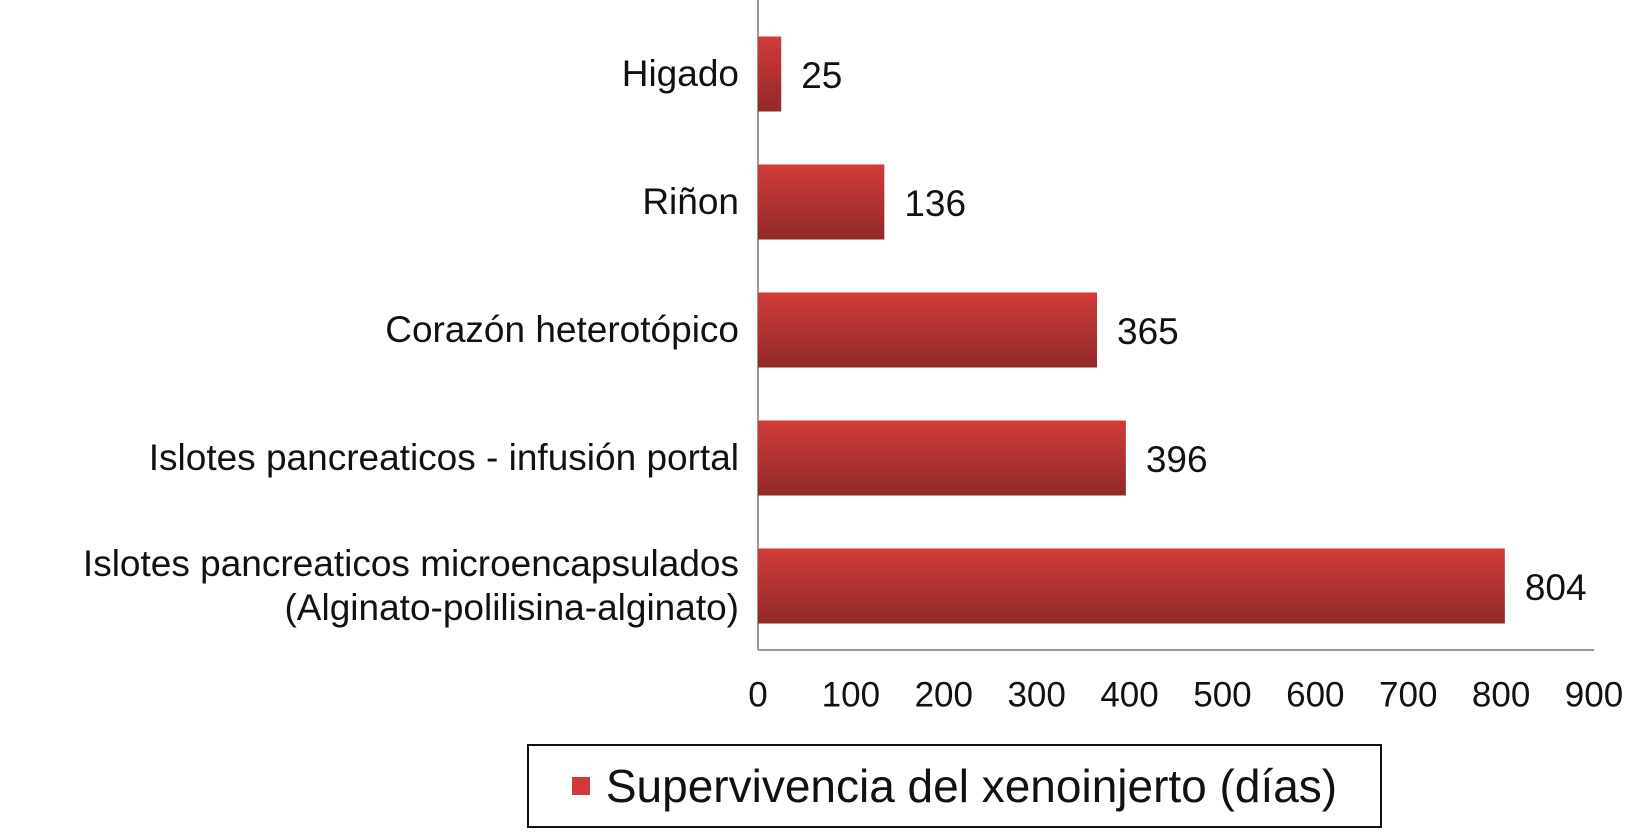 The height and width of the screenshot is (834, 1631). Describe the element at coordinates (443, 457) in the screenshot. I see `y-tick-label: Islotes pancreaticos - infusión portal` at that location.